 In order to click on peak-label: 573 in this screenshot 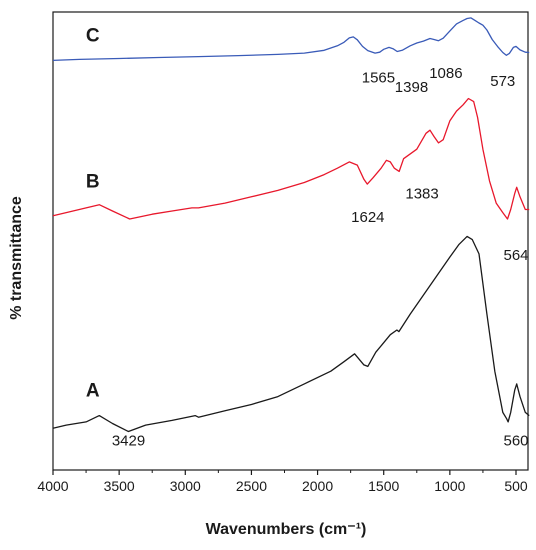, I will do `click(502, 81)`.